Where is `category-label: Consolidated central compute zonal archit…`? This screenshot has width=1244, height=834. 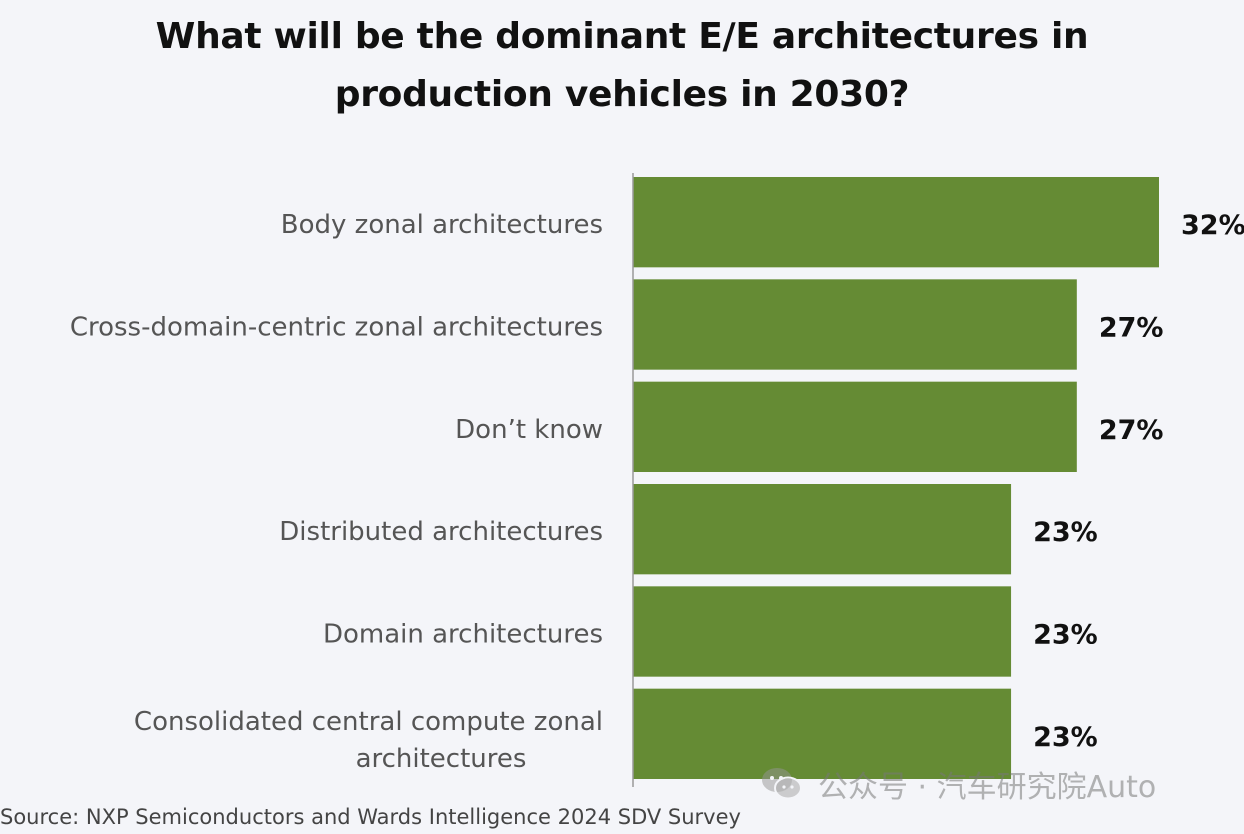
category-label: Consolidated central compute zonal archit… is located at coordinates (368, 740).